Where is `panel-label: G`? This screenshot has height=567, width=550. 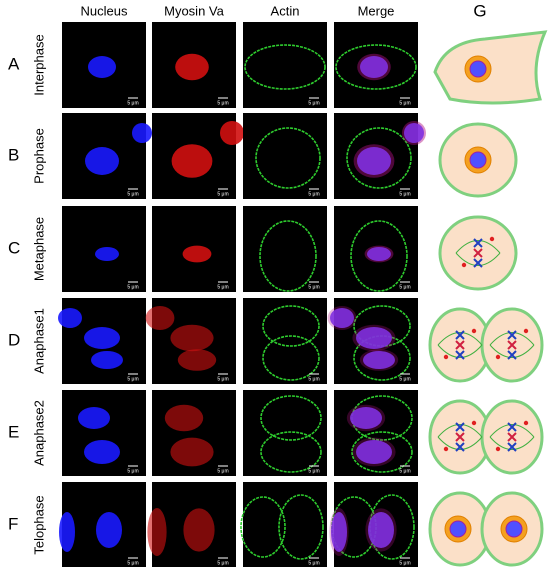
panel-label: G is located at coordinates (479, 10).